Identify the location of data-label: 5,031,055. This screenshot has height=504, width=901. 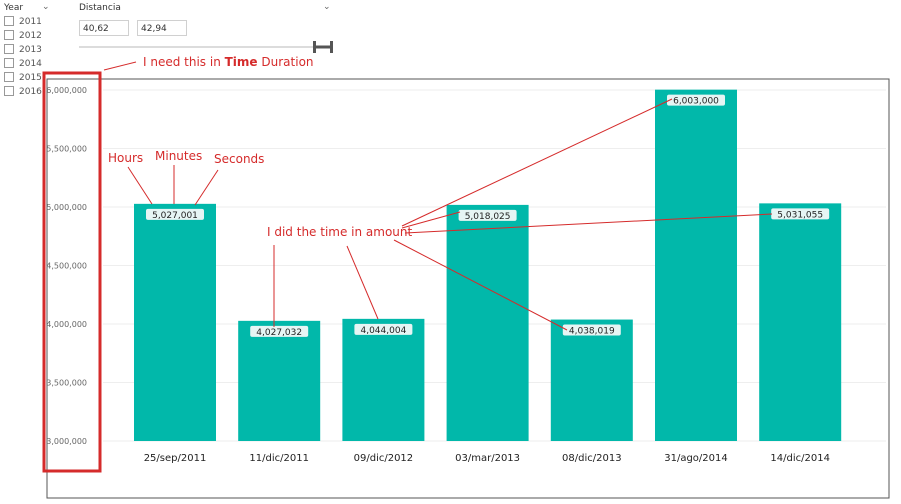
(800, 215).